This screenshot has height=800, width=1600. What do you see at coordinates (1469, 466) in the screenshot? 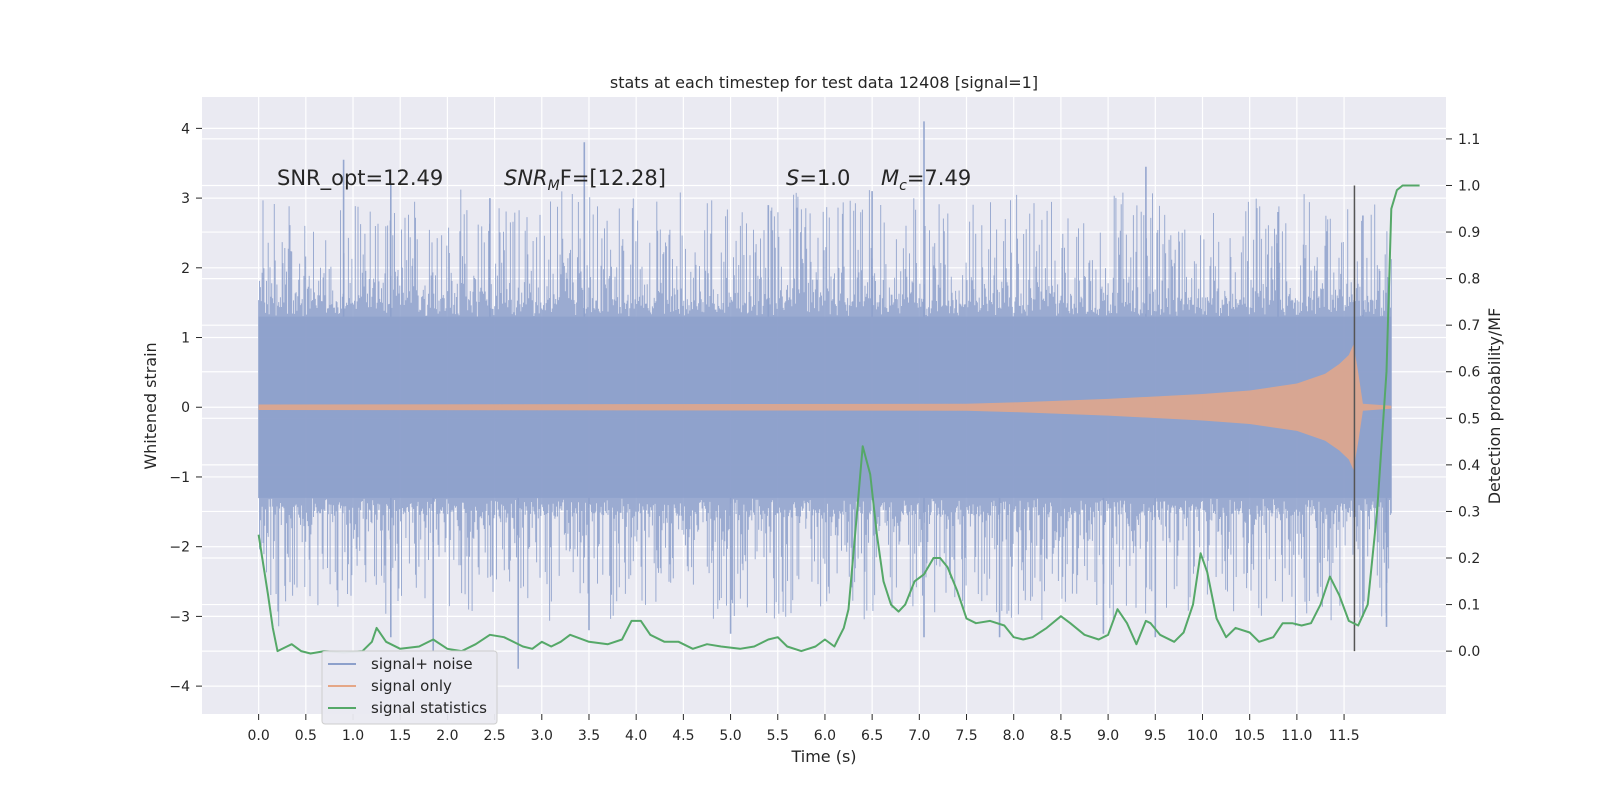
I see `y-right-tick-label: 0.4` at bounding box center [1469, 466].